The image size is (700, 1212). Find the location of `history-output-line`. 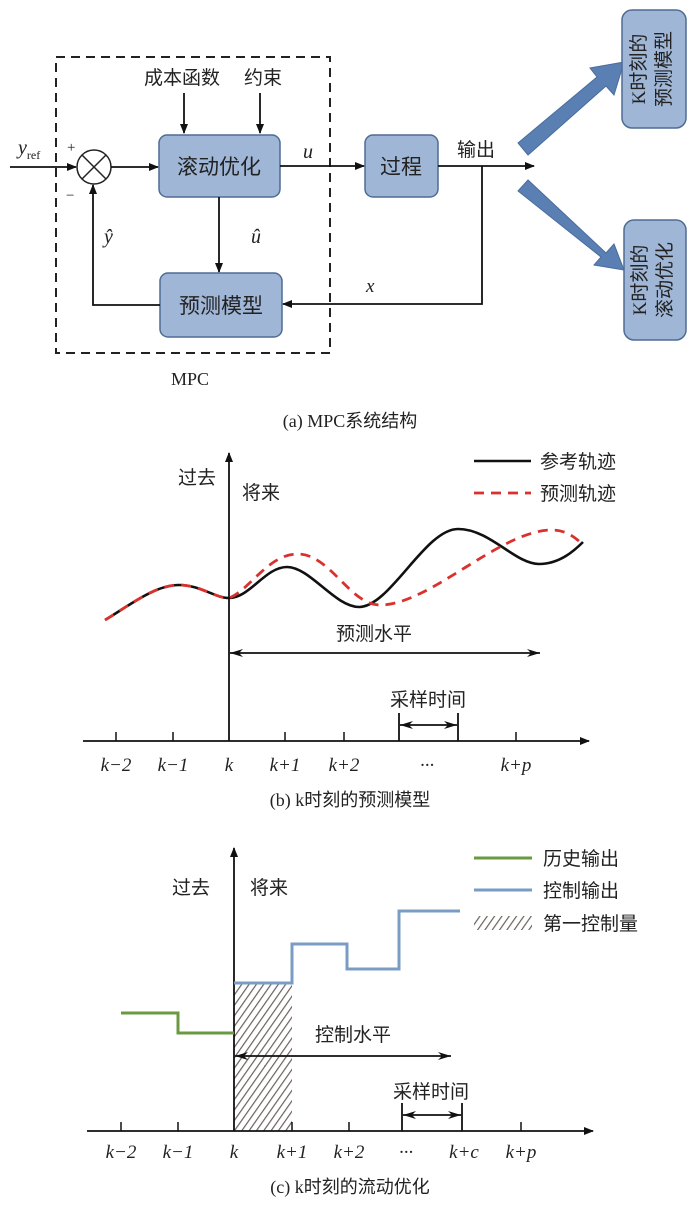

history-output-line is located at coordinates (177, 1023).